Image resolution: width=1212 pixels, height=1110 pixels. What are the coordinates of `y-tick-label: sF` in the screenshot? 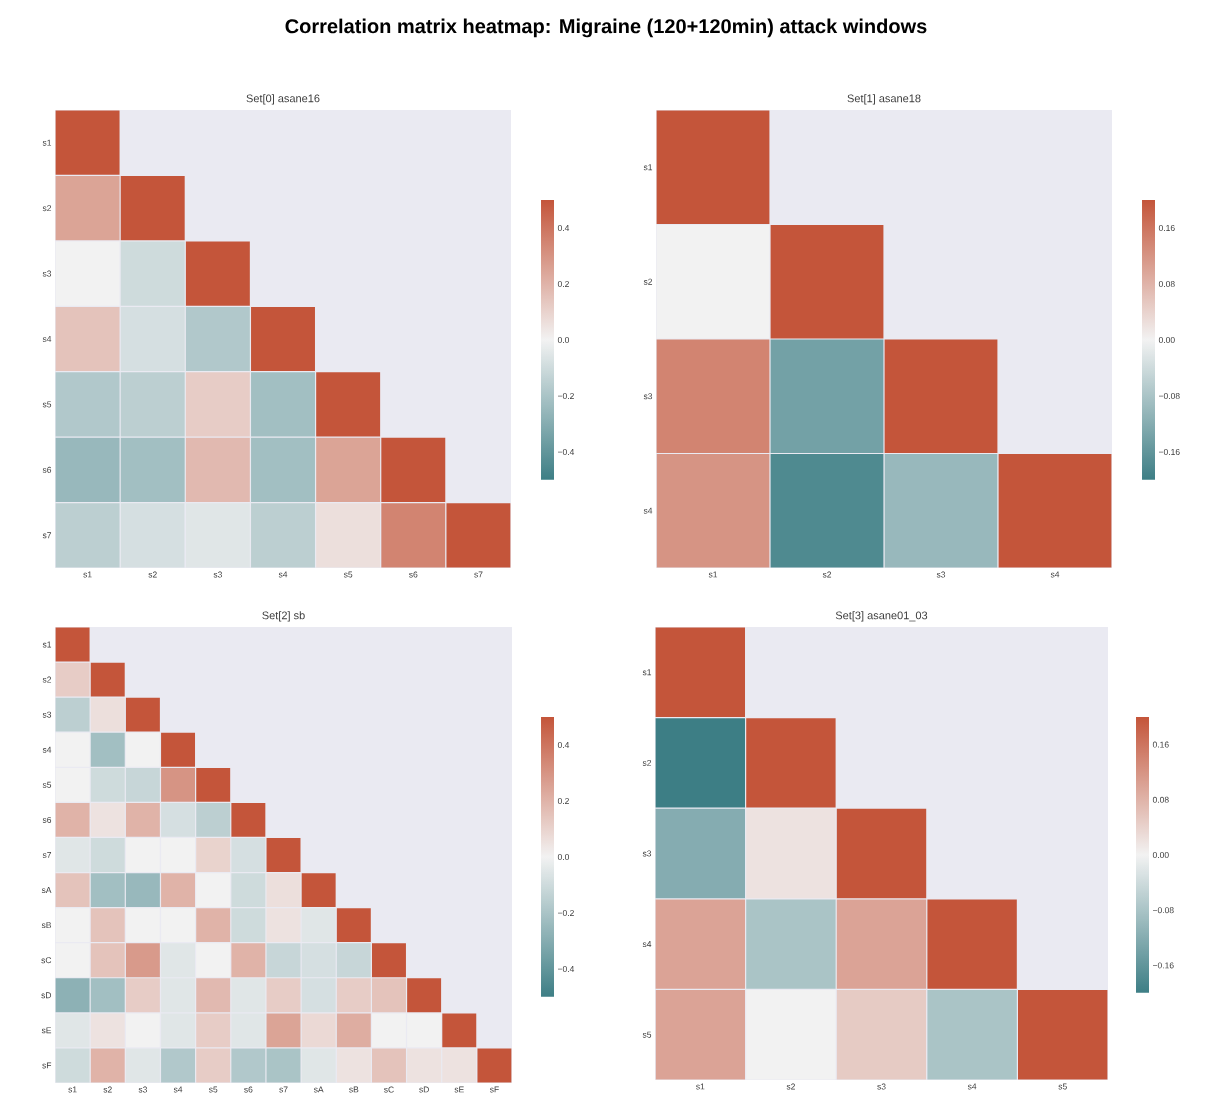 It's located at (47, 1065).